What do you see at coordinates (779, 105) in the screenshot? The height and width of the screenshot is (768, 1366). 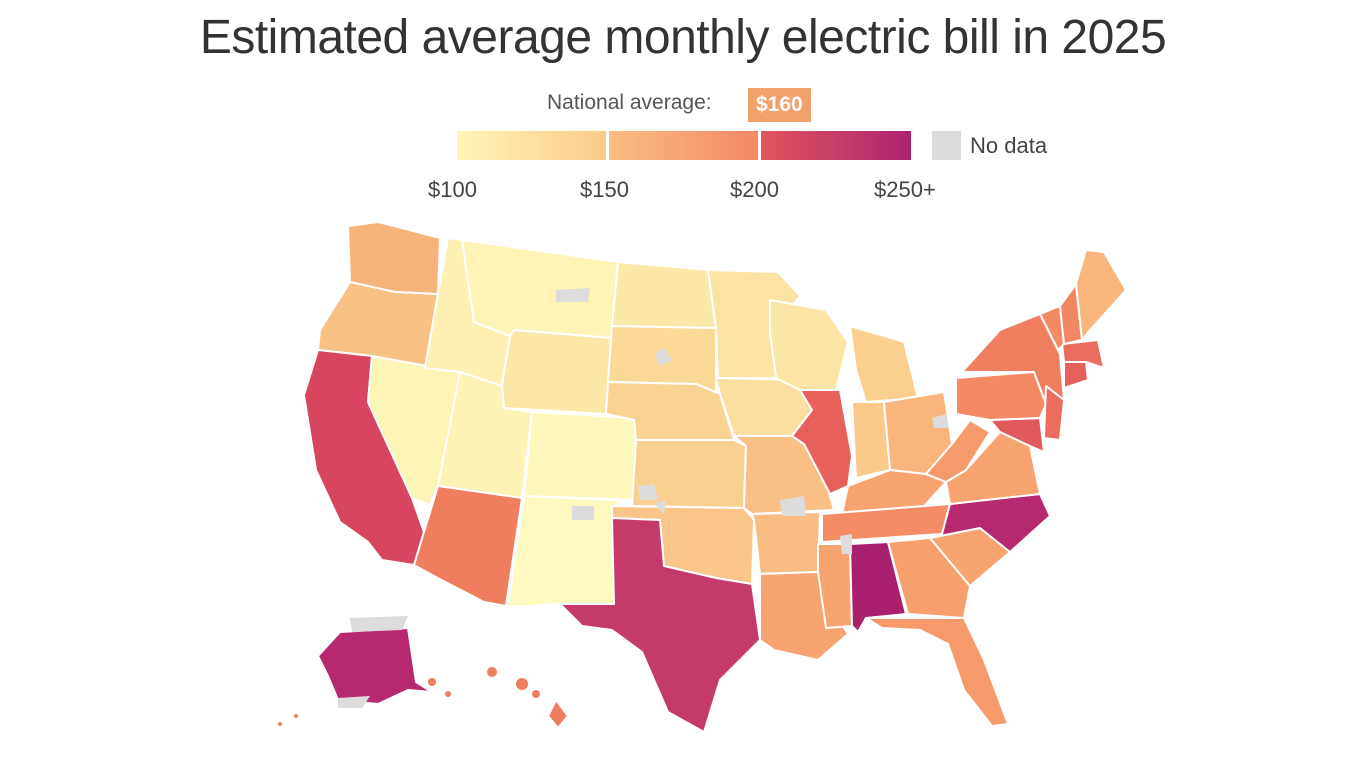 I see `national-average-badge: $160` at bounding box center [779, 105].